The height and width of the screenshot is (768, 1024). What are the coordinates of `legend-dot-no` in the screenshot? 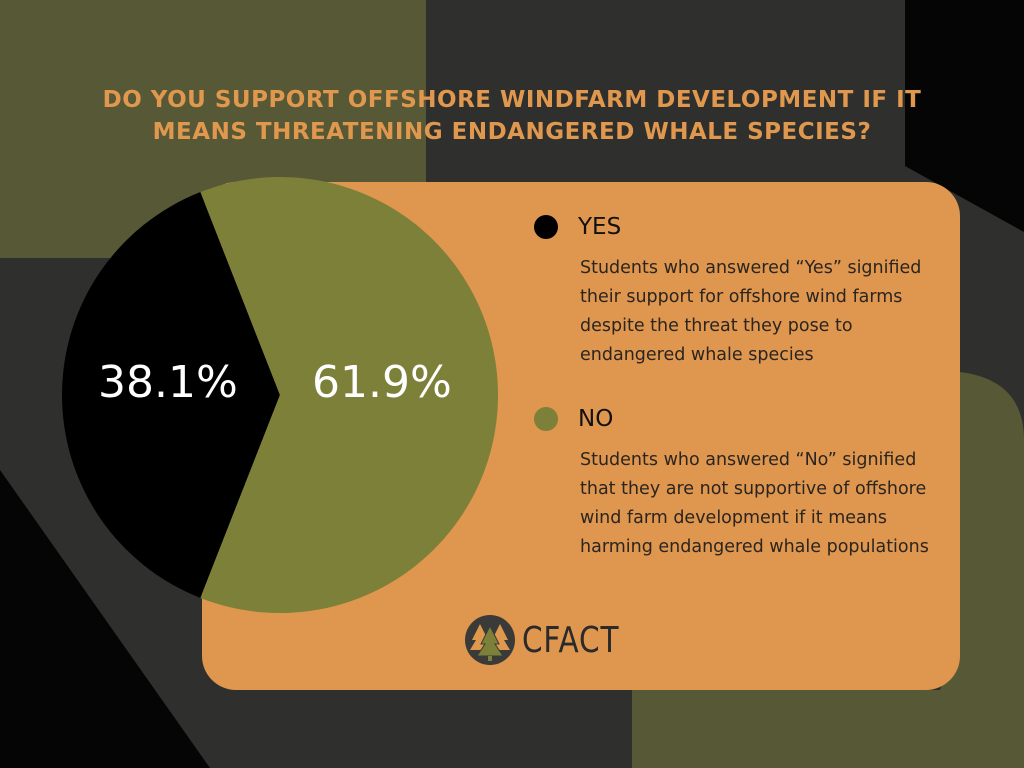 It's located at (546, 419).